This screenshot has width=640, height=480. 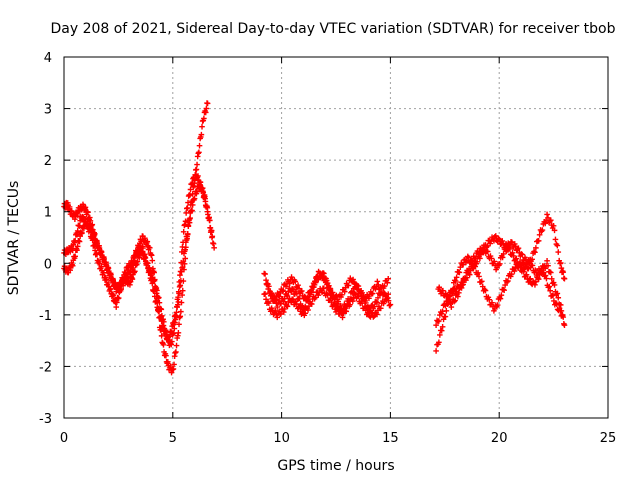 I want to click on x-tick-label: 20, so click(x=499, y=438).